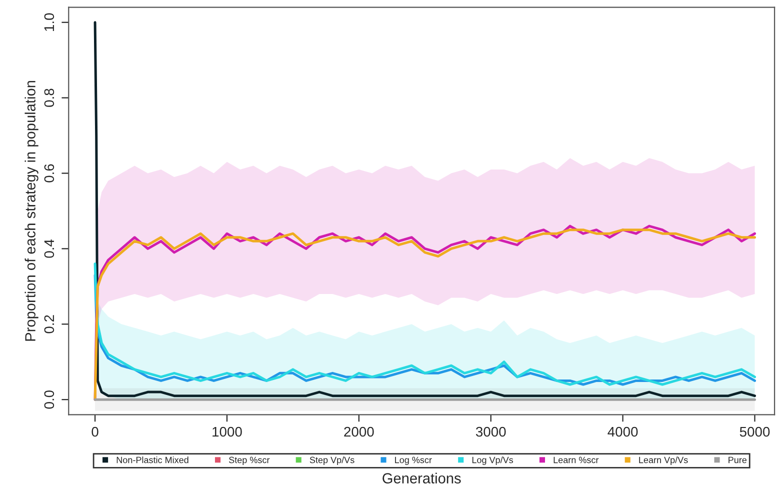 The height and width of the screenshot is (485, 780). Describe the element at coordinates (152, 460) in the screenshot. I see `legend-label: Non-Plastic Mixed` at that location.